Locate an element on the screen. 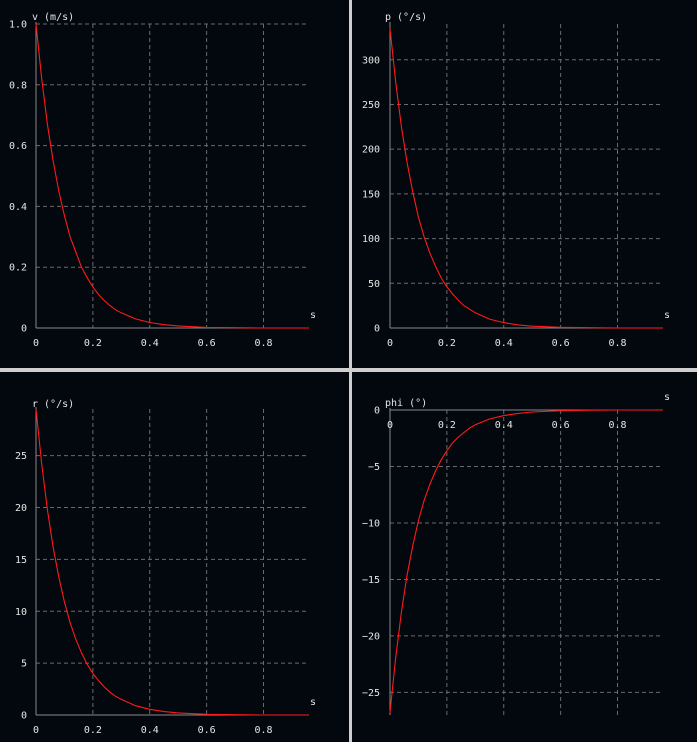 The image size is (697, 742). y-tick-label: 250 is located at coordinates (371, 105).